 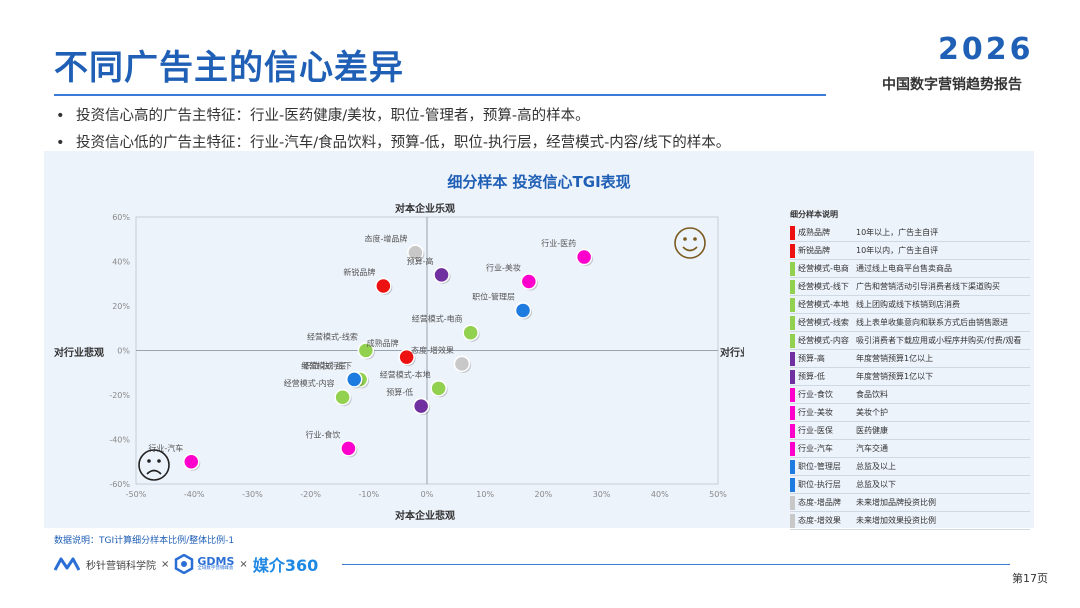 What do you see at coordinates (602, 494) in the screenshot?
I see `x-tick-label: 30%` at bounding box center [602, 494].